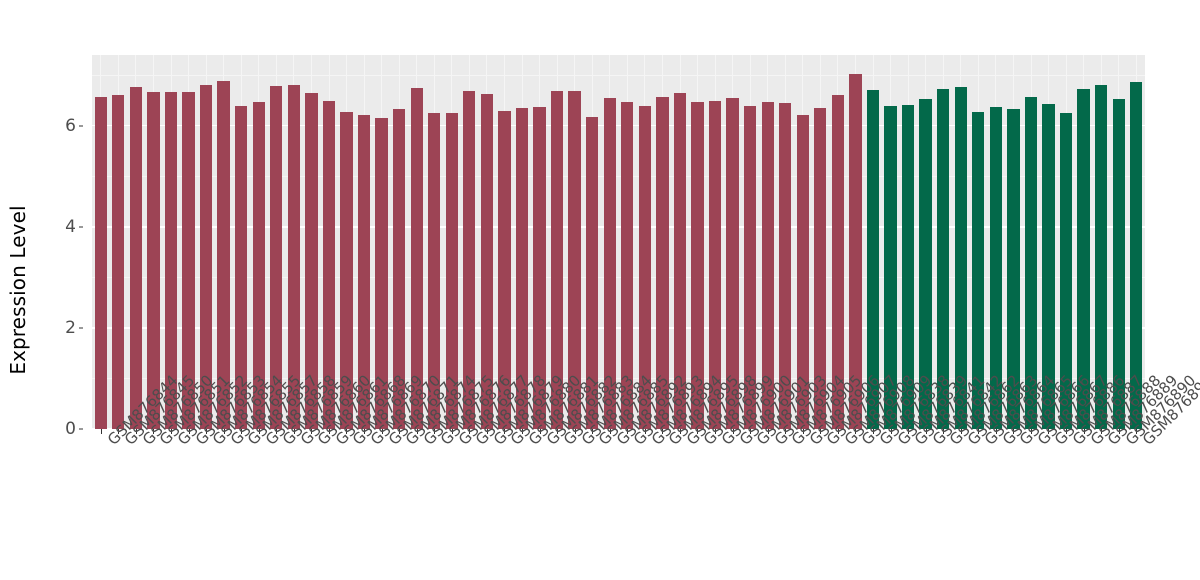 The height and width of the screenshot is (580, 1200). I want to click on x-axis-tick-label: GSM876870, so click(405, 409).